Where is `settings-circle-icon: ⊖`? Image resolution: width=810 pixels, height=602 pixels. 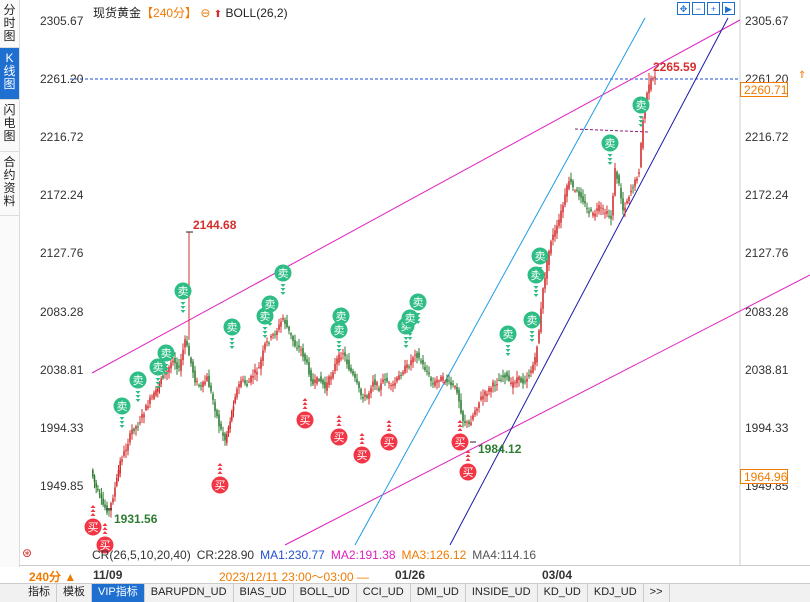 settings-circle-icon: ⊖ is located at coordinates (205, 13).